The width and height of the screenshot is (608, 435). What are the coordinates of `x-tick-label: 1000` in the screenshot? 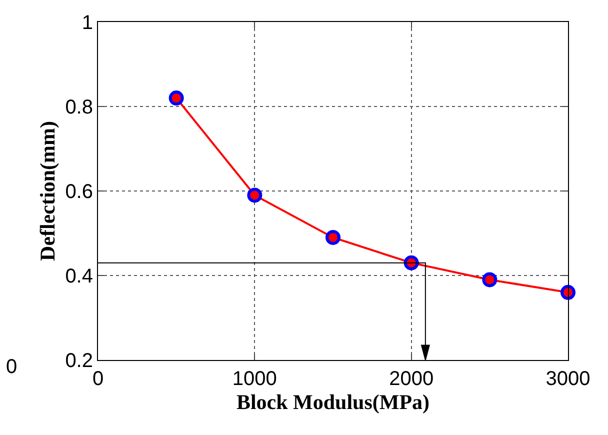 It's located at (254, 379).